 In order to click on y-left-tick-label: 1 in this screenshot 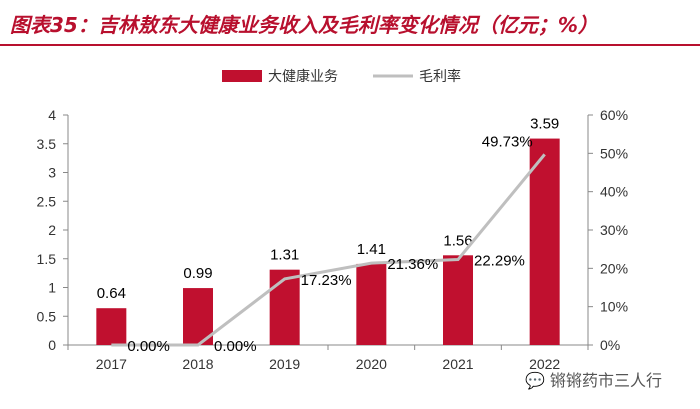, I will do `click(52, 288)`.